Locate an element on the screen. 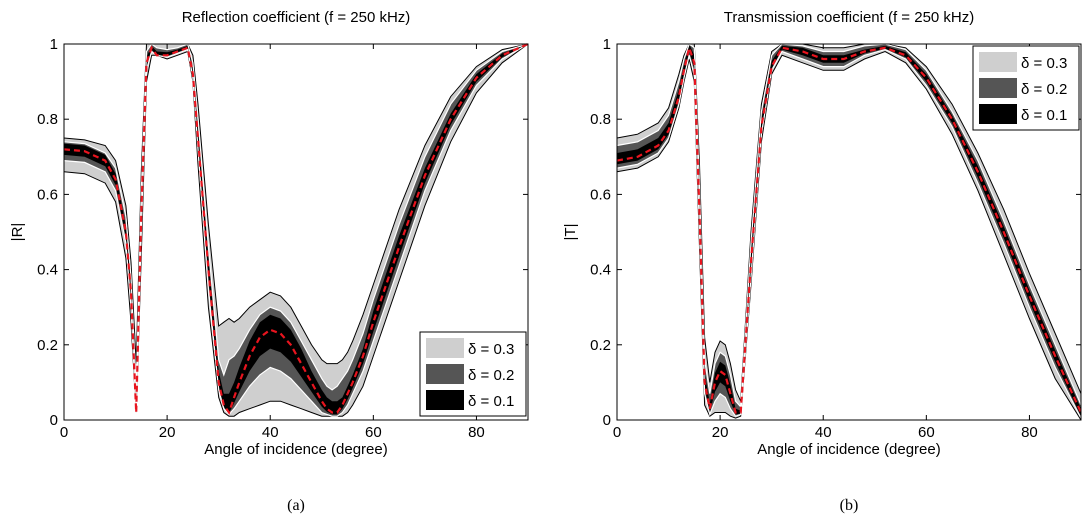 The height and width of the screenshot is (518, 1085). chart-title: Reflection coefficient (f = 250 kHz) is located at coordinates (296, 17).